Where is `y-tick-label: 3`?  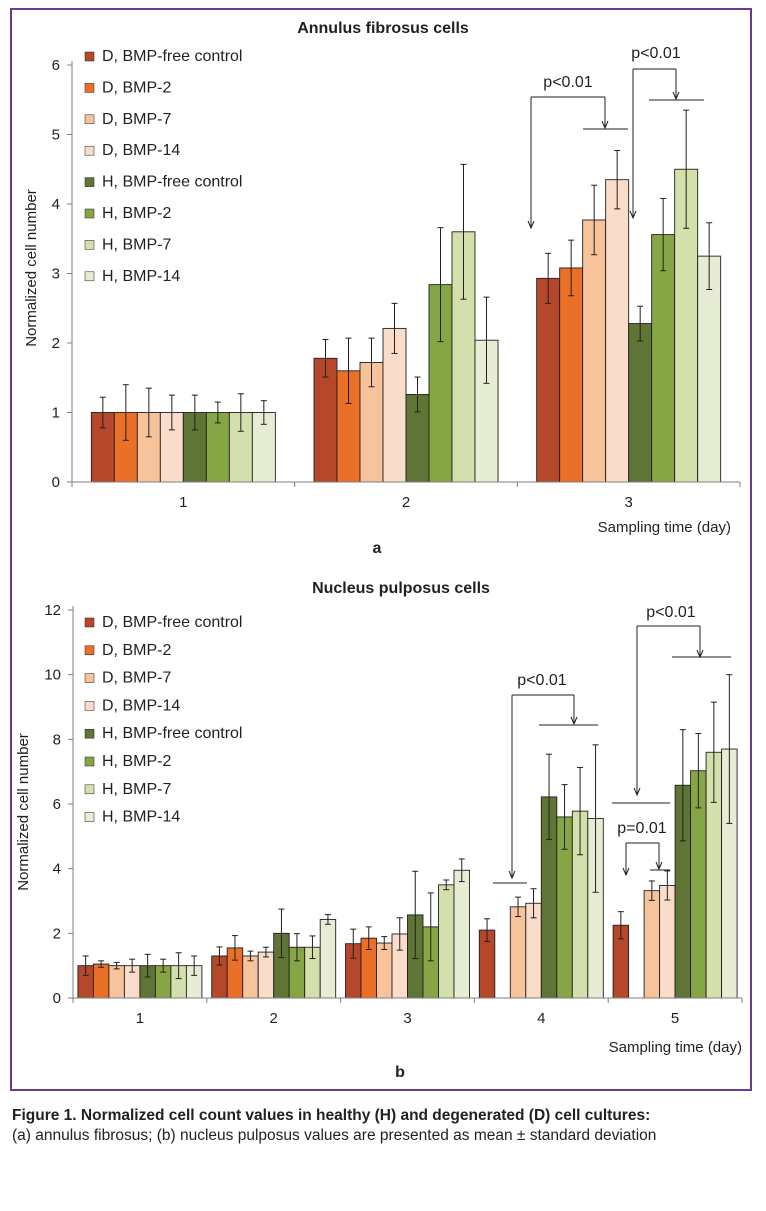 y-tick-label: 3 is located at coordinates (56, 274).